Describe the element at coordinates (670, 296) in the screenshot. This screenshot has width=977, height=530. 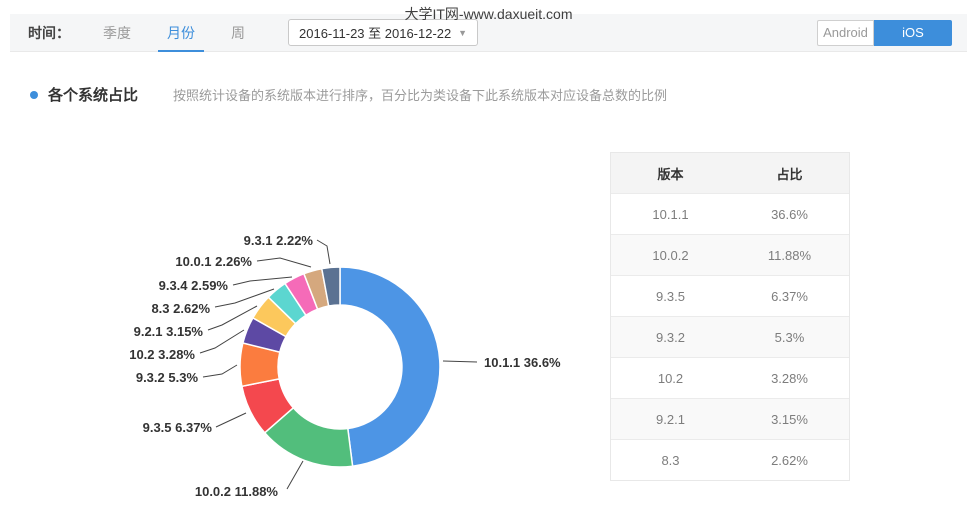
I see `version-cell: 9.3.5` at that location.